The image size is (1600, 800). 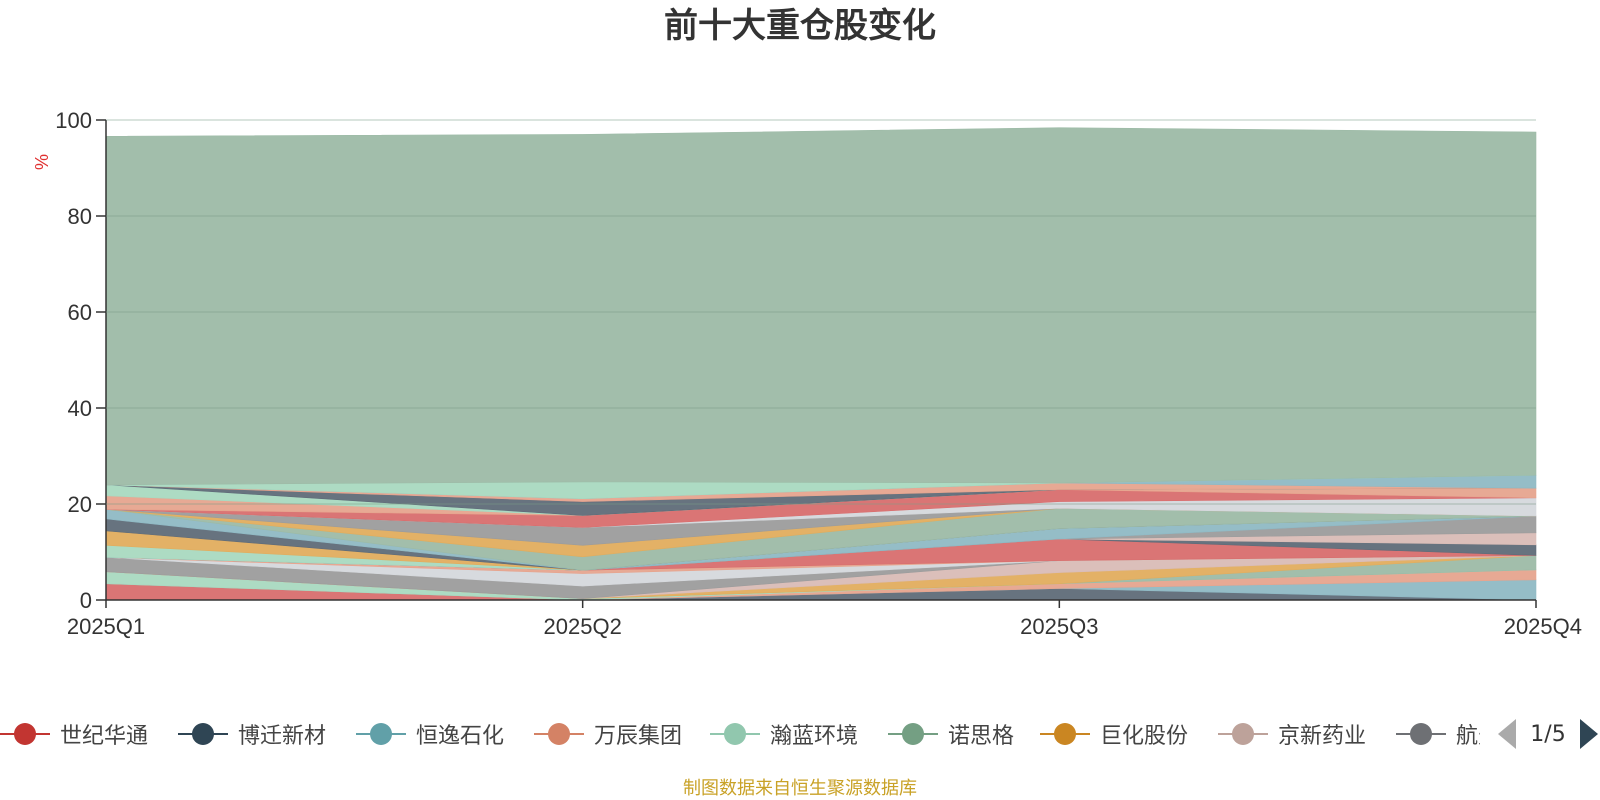 What do you see at coordinates (638, 736) in the screenshot?
I see `legend-label: 万辰集团` at bounding box center [638, 736].